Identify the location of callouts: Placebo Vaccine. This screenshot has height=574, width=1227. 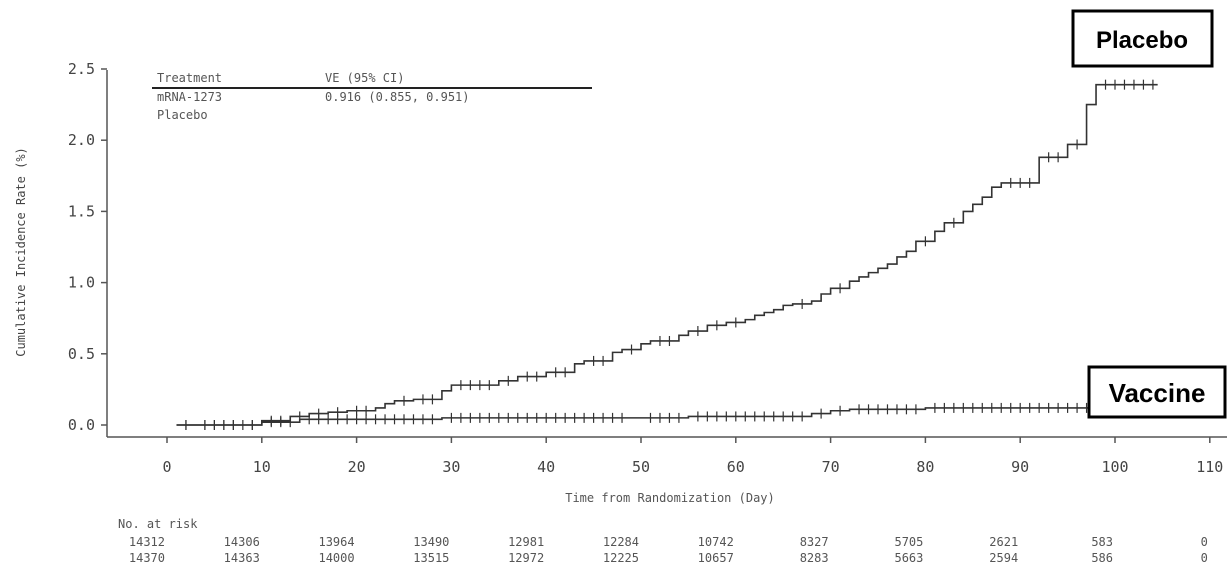
(1149, 214).